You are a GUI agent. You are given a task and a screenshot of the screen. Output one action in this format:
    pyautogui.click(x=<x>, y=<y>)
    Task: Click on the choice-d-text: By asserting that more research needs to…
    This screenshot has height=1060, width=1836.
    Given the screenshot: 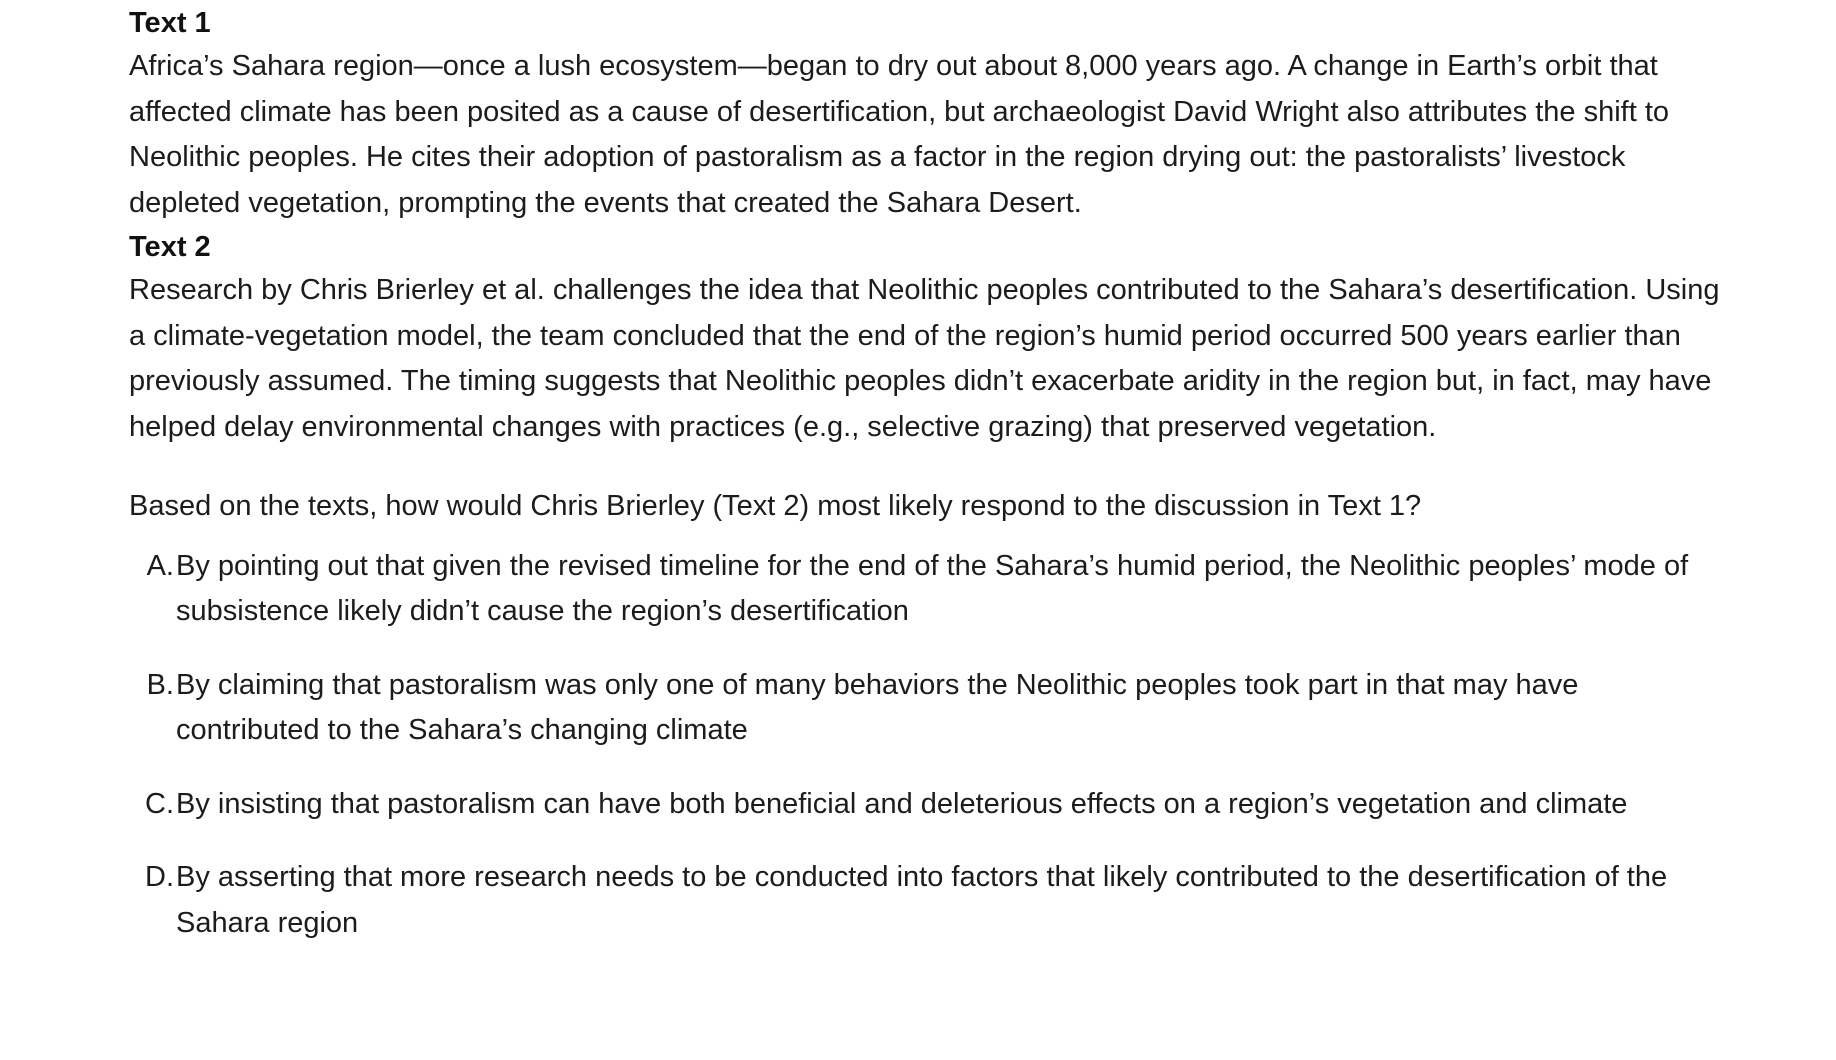 What is the action you would take?
    pyautogui.click(x=922, y=900)
    